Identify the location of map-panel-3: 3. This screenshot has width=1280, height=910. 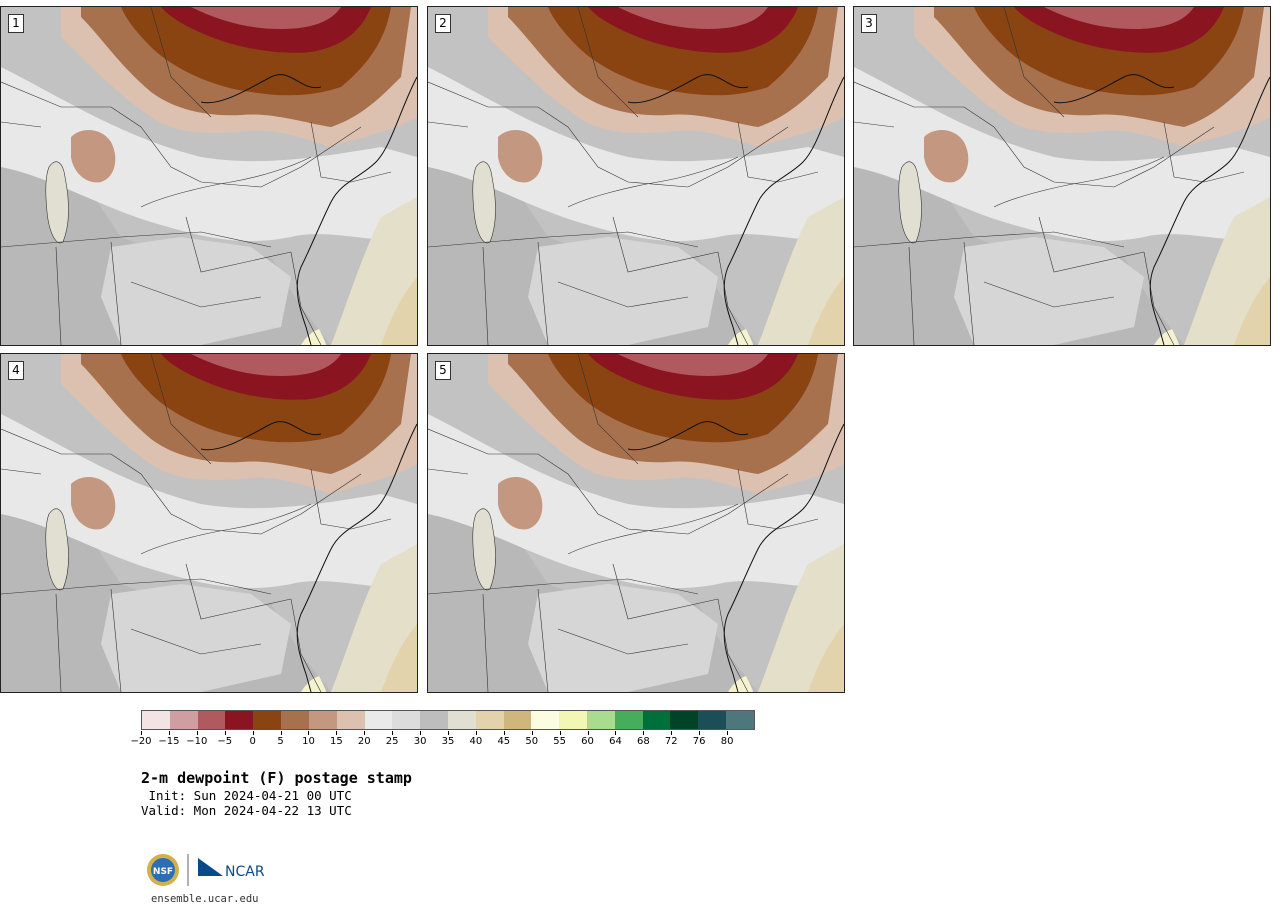
(1062, 176).